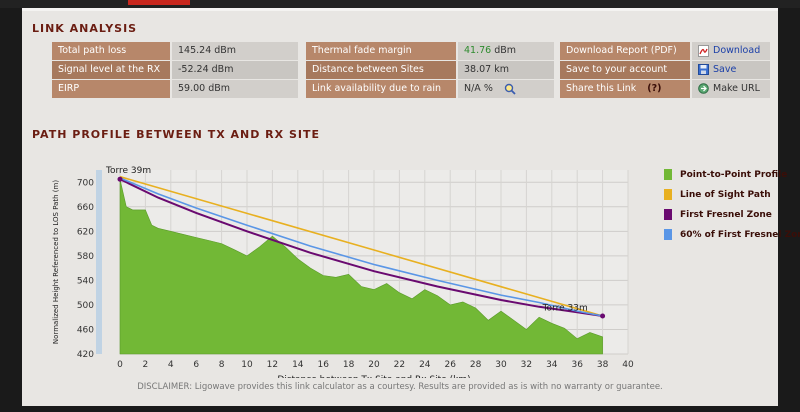 The height and width of the screenshot is (412, 800). Describe the element at coordinates (85, 208) in the screenshot. I see `y-tick-label: 660` at that location.